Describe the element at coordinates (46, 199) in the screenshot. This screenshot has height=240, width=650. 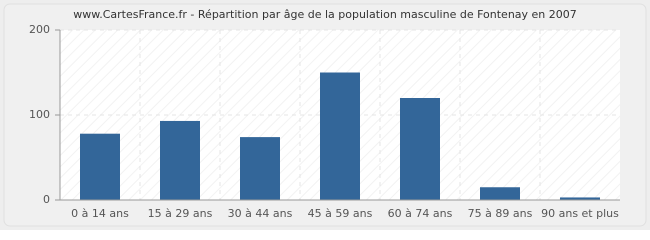
I see `y-tick-label: 0` at that location.